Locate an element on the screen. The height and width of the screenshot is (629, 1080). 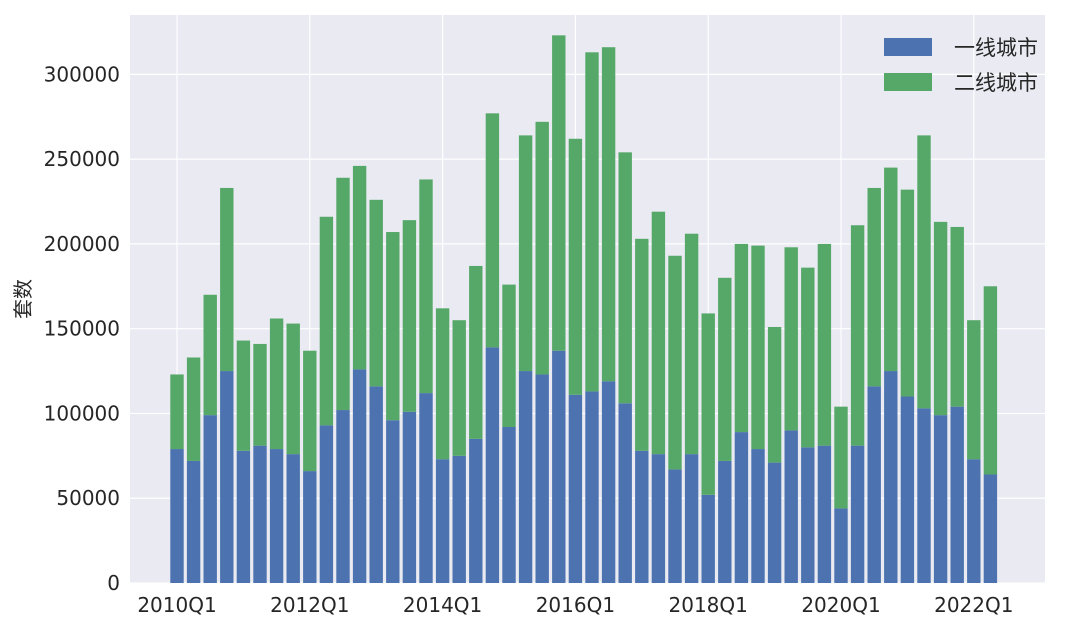
y-tick-label: 100000 is located at coordinates (82, 413).